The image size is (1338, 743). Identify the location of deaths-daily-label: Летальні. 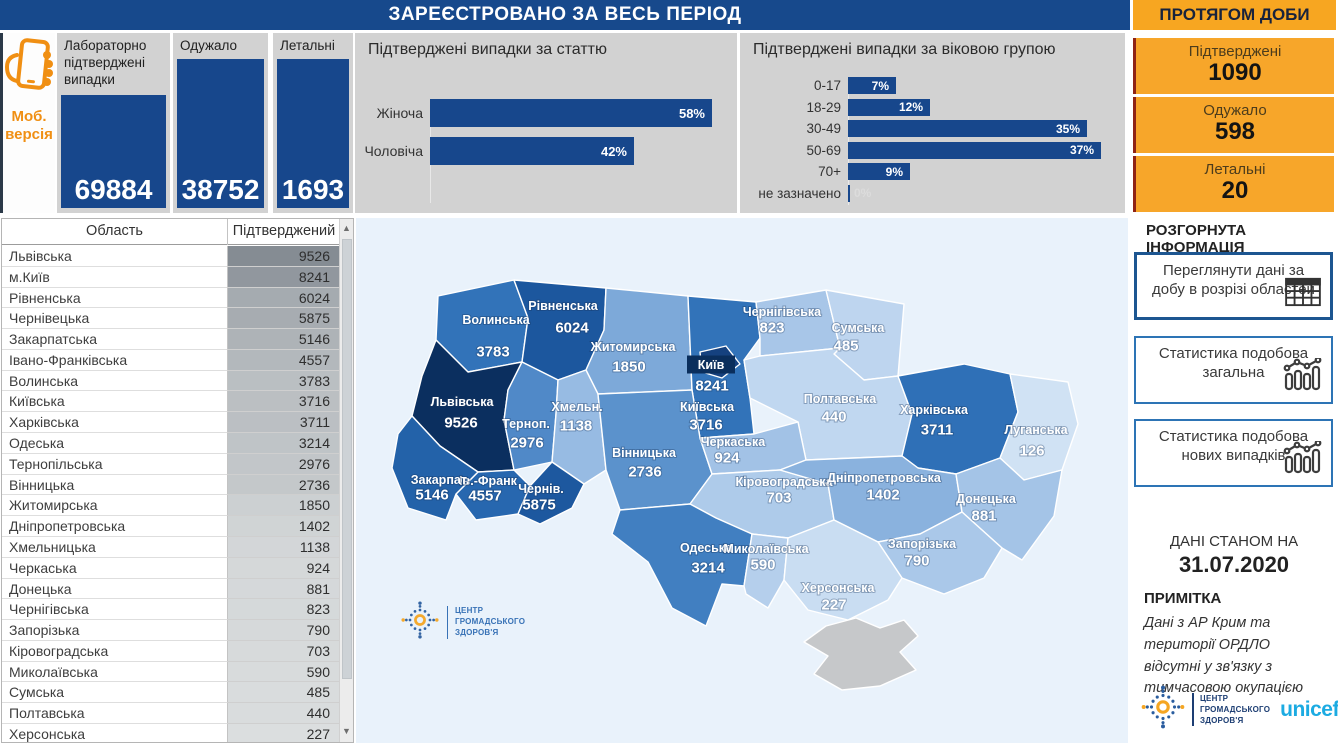
(1235, 169).